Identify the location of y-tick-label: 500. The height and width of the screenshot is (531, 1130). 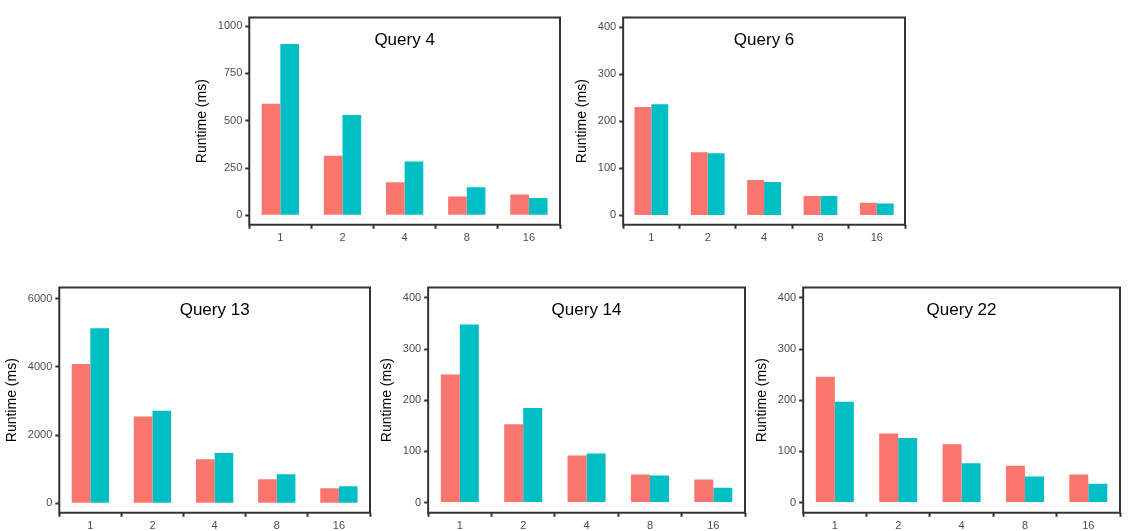
(233, 119).